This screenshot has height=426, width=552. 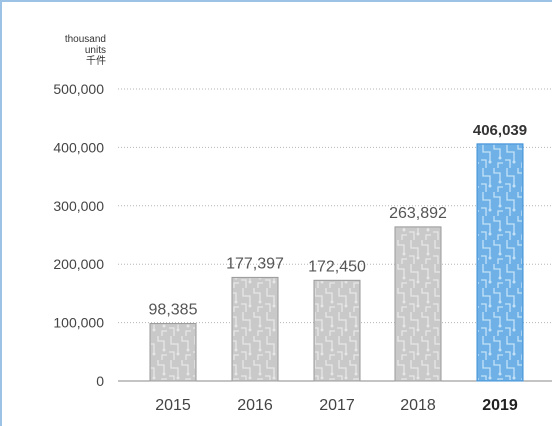 I want to click on x-tick-label-2016: 2016, so click(x=255, y=405).